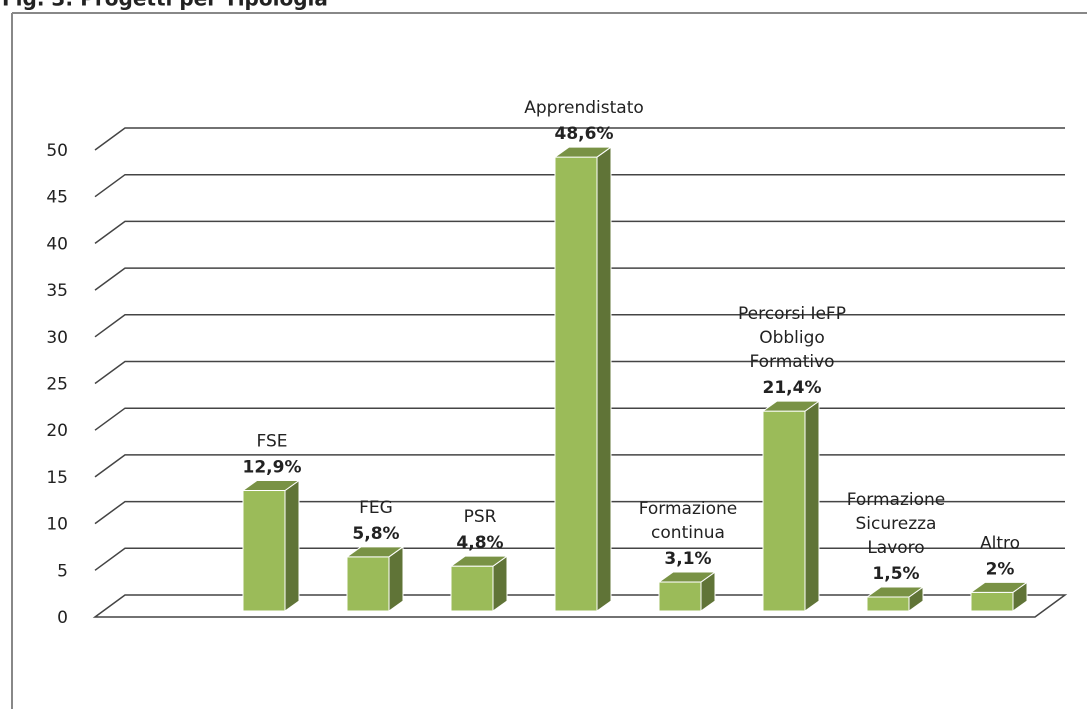  Describe the element at coordinates (375, 534) in the screenshot. I see `value-label: 5,8%` at that location.